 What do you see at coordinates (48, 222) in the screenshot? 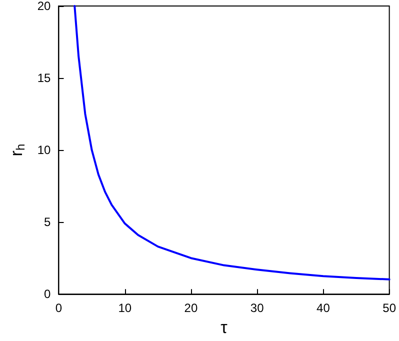
I see `y-tick-label: 5` at bounding box center [48, 222].